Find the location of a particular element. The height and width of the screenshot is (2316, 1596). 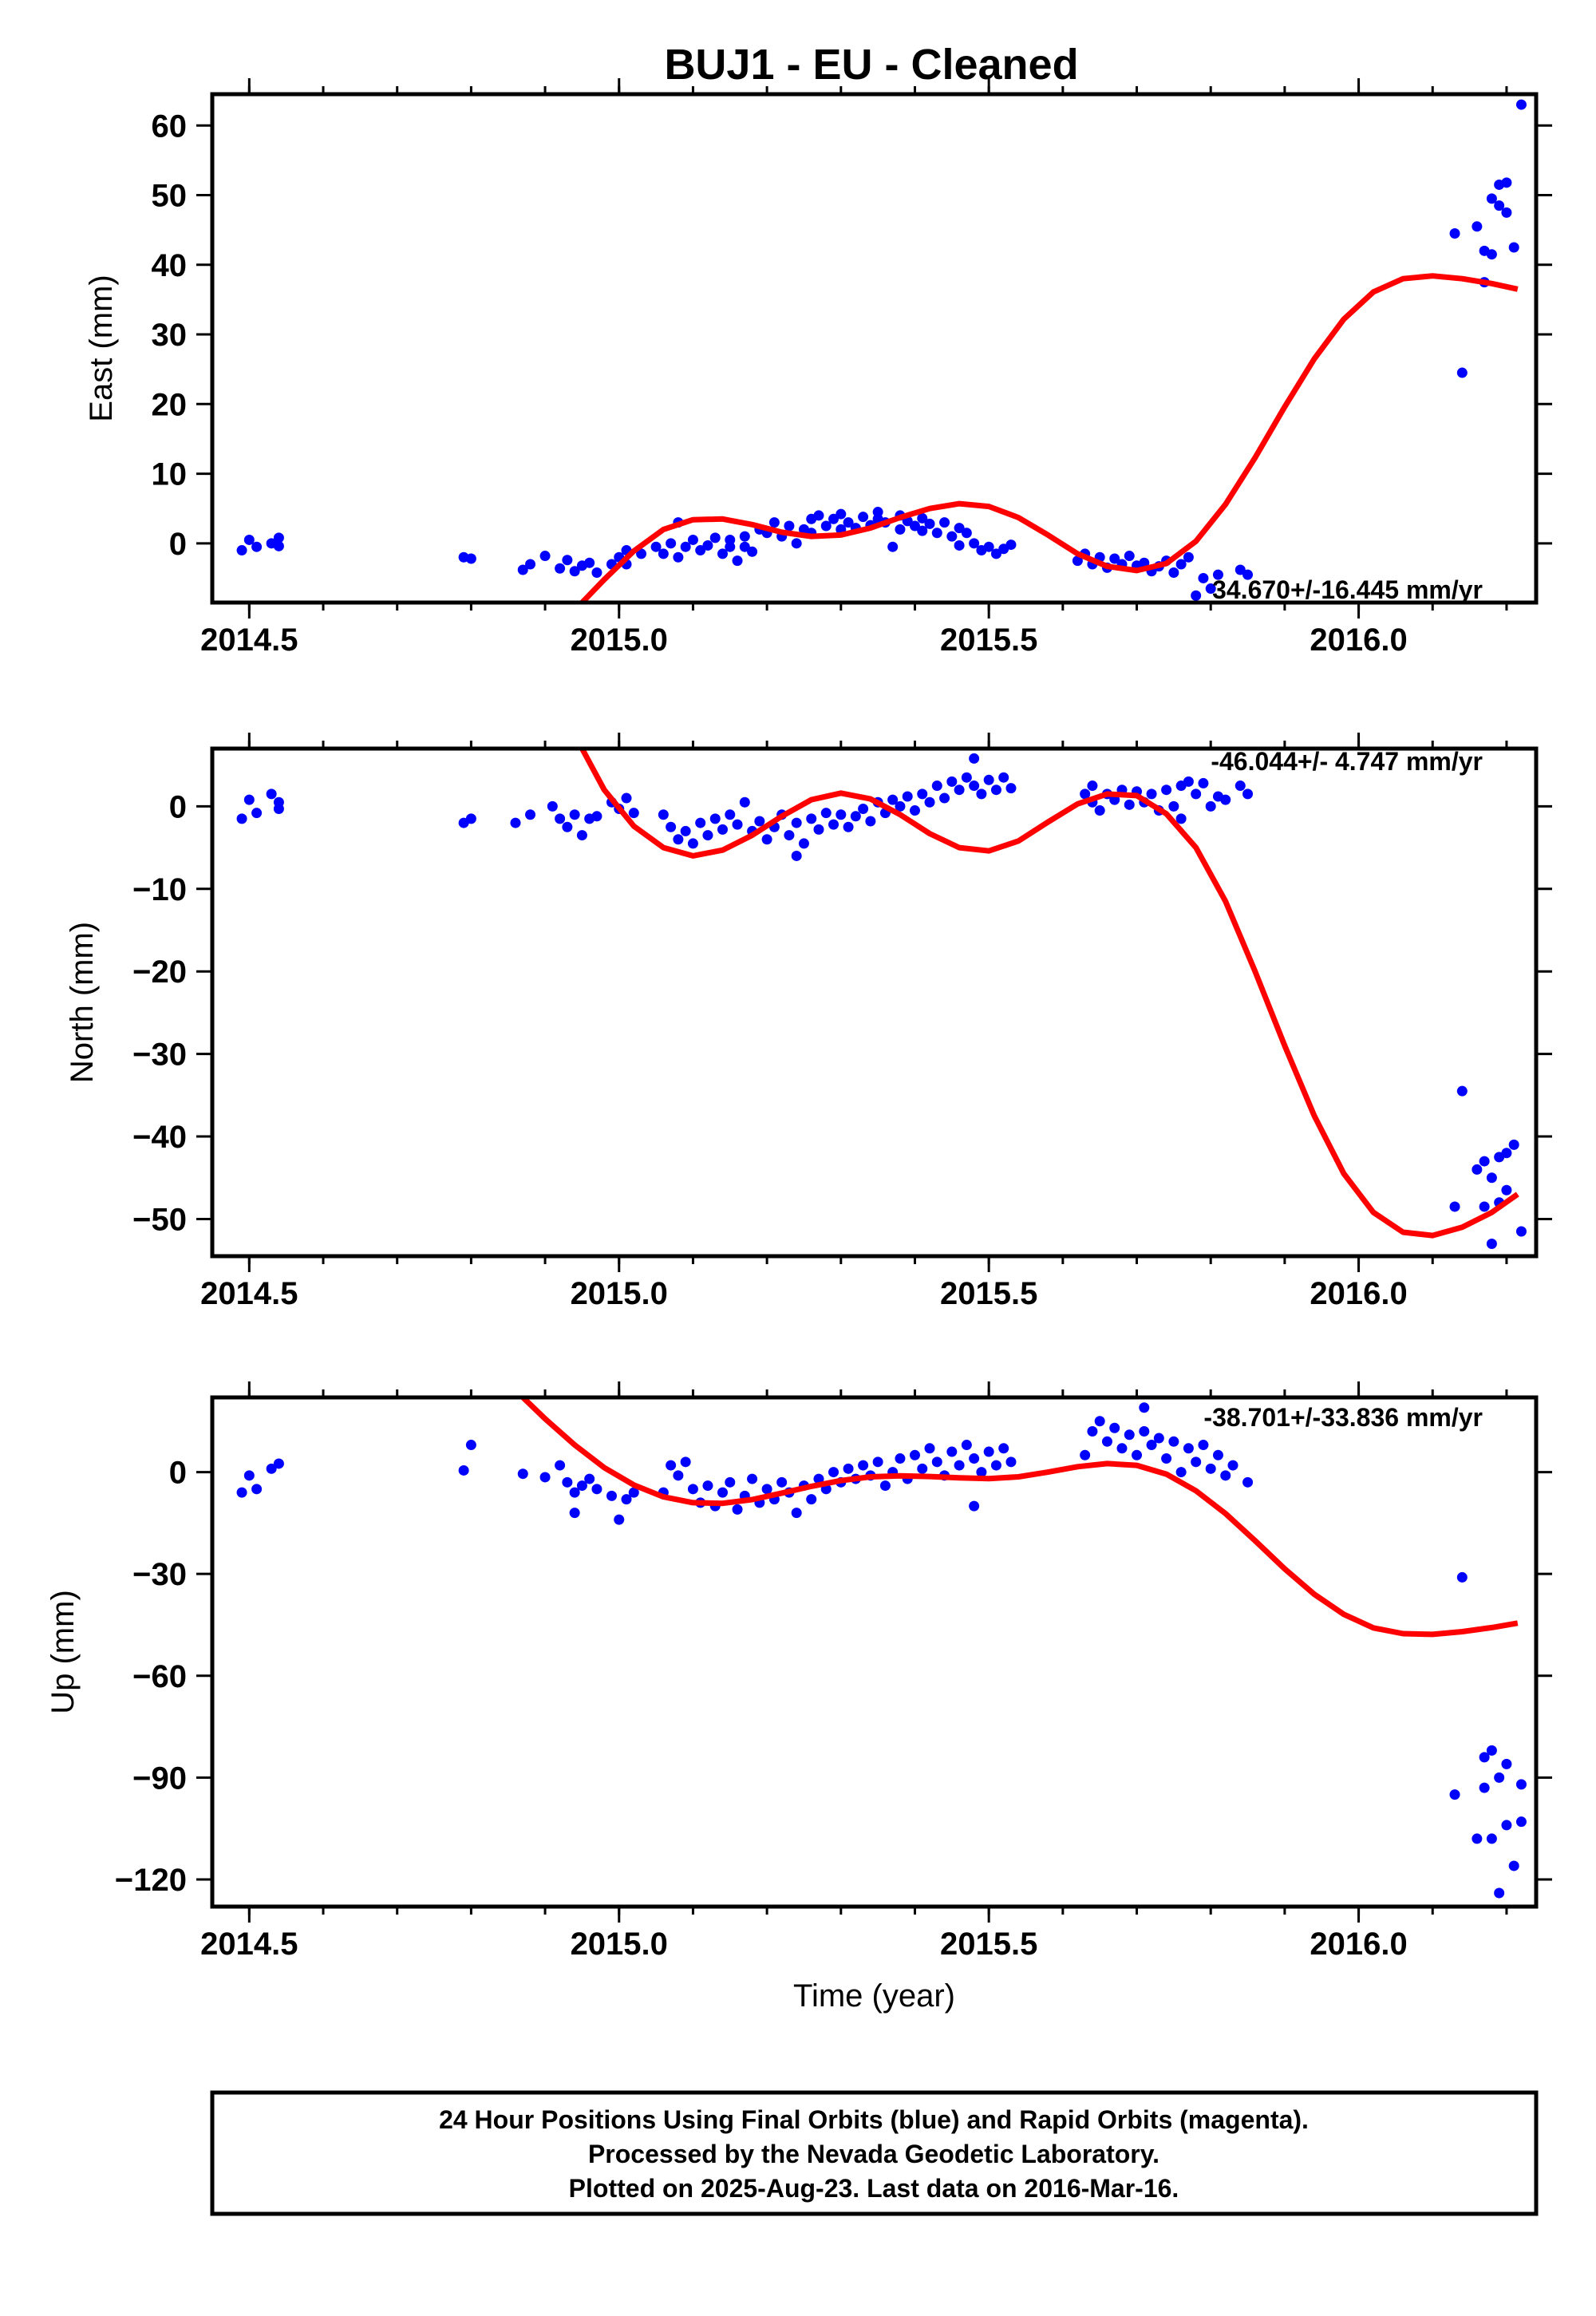

y-tick-label: 0 is located at coordinates (178, 1473).